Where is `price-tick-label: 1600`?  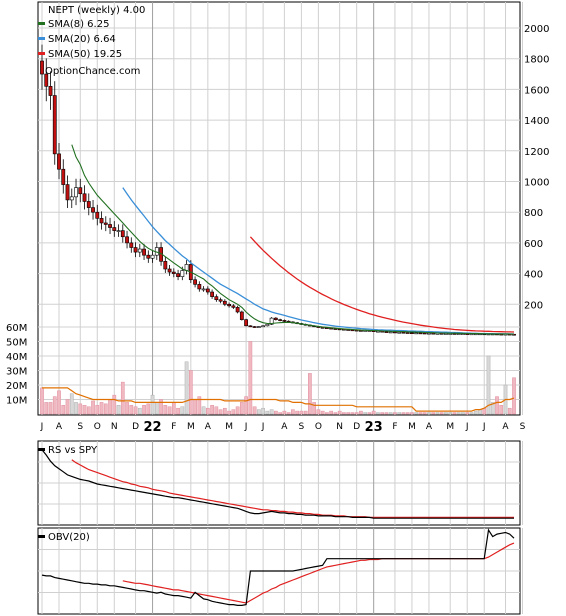 price-tick-label: 1600 is located at coordinates (536, 90).